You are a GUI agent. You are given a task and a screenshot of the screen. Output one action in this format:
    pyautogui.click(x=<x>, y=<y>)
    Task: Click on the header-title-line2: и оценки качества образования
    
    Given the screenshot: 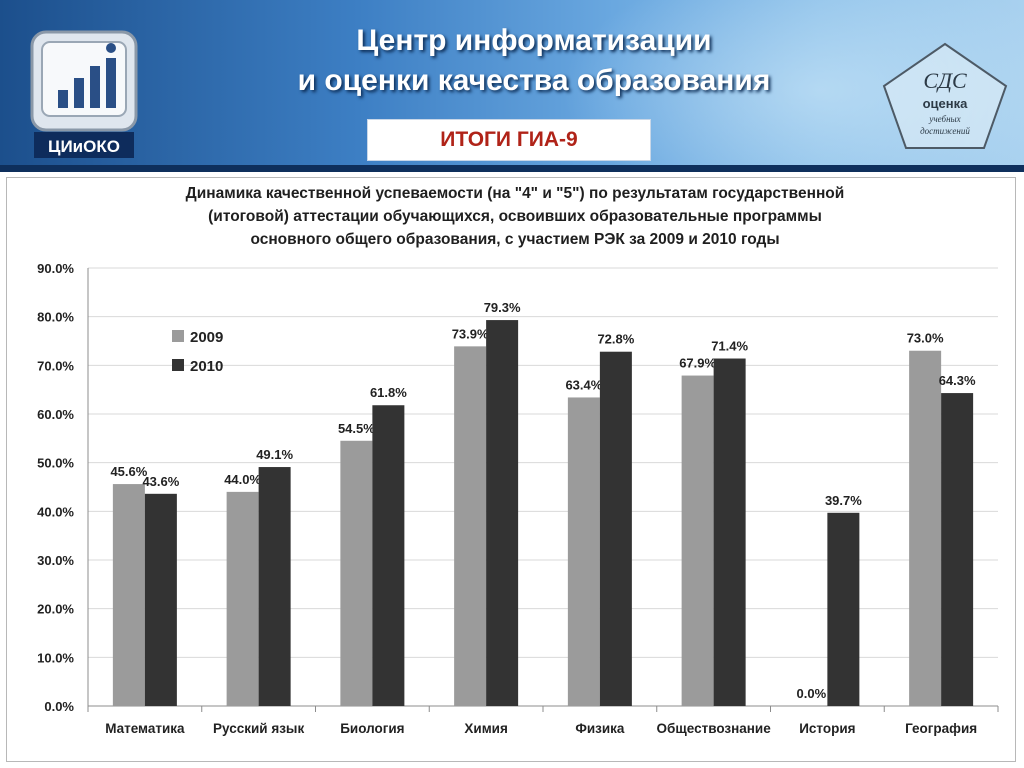 What is the action you would take?
    pyautogui.click(x=534, y=80)
    